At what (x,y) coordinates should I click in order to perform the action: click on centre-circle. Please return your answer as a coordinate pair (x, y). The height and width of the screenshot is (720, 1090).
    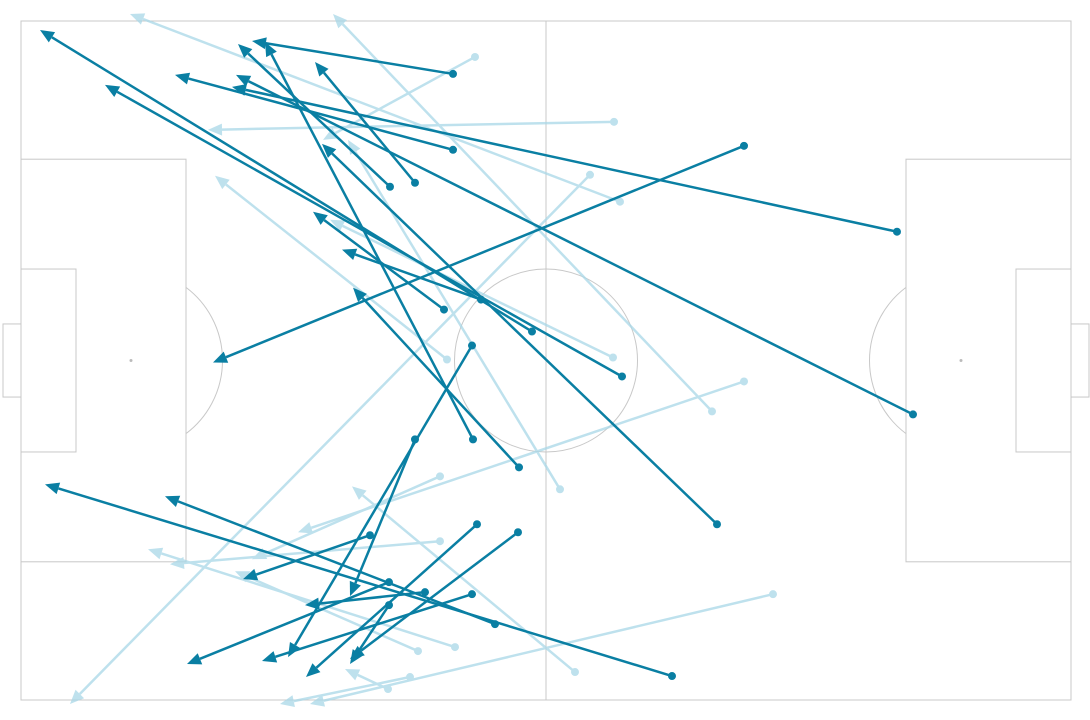
    Looking at the image, I should click on (546, 360).